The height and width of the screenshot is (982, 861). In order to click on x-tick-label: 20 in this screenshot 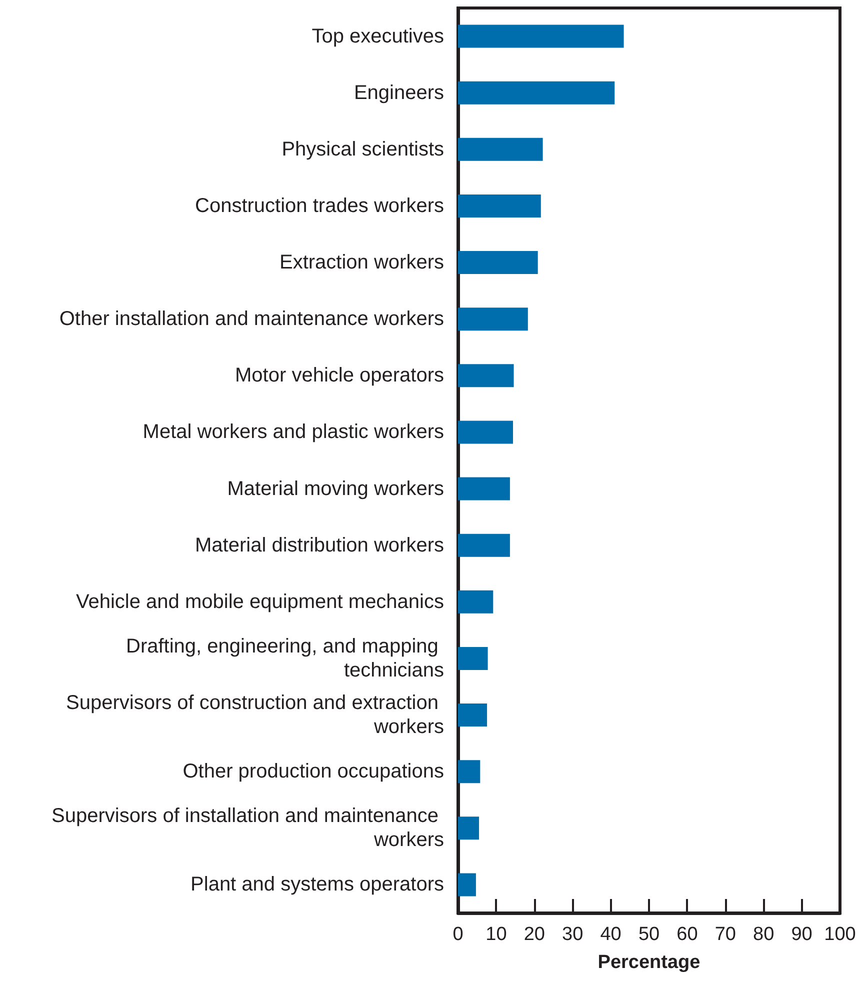, I will do `click(534, 934)`.